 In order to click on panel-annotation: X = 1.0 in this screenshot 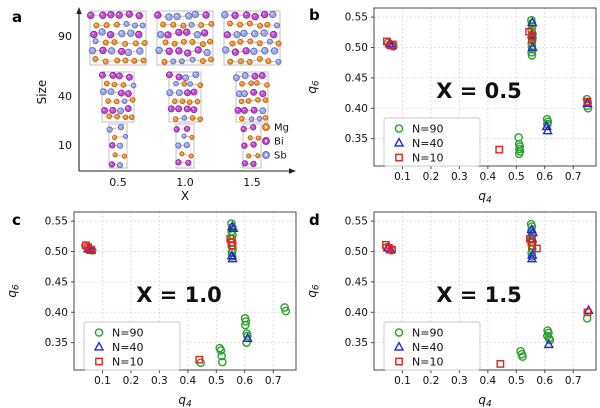, I will do `click(179, 295)`.